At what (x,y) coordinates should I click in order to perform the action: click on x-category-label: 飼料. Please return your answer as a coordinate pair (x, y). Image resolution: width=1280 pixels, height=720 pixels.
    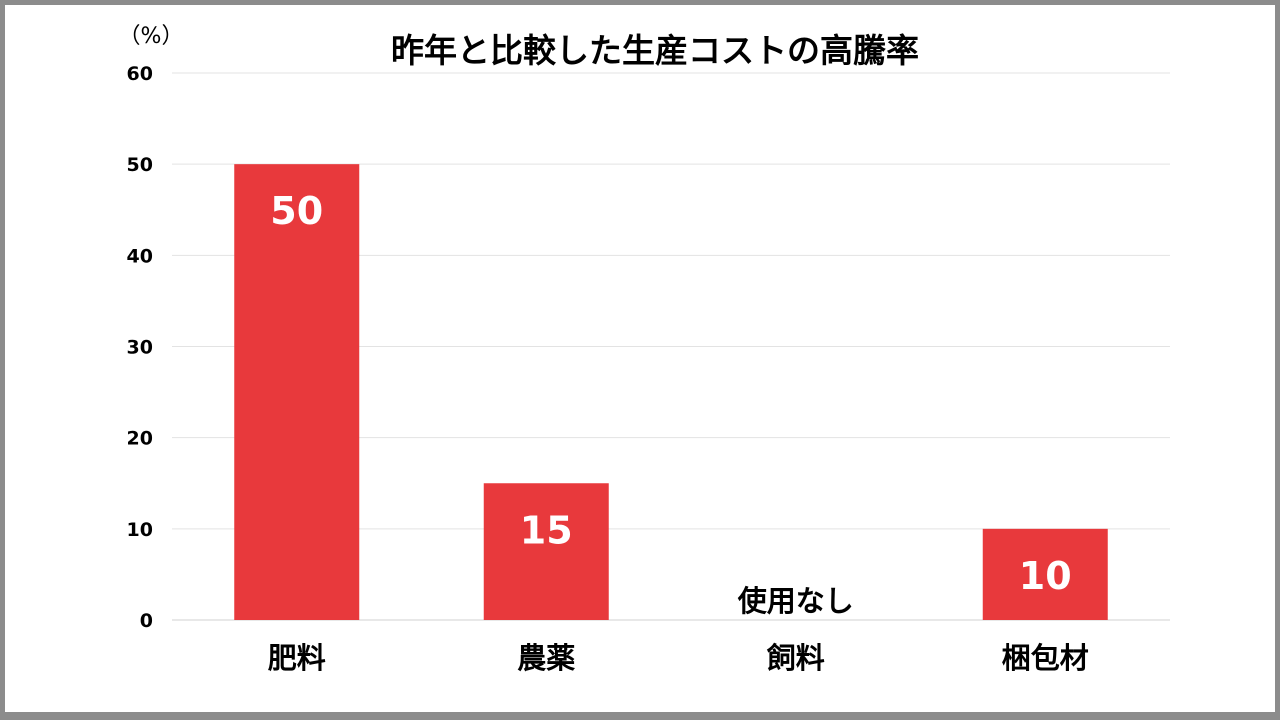
    Looking at the image, I should click on (796, 658).